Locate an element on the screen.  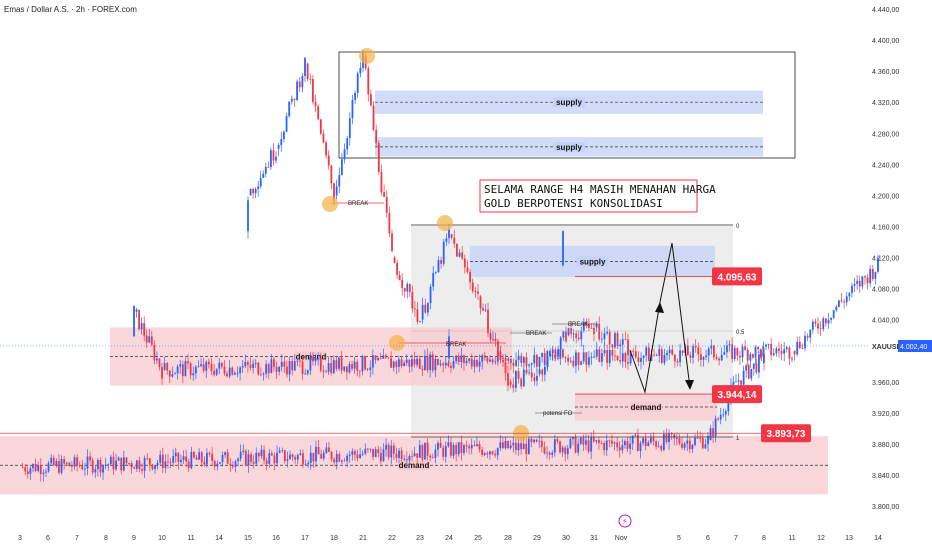
demand-label: demand is located at coordinates (414, 465).